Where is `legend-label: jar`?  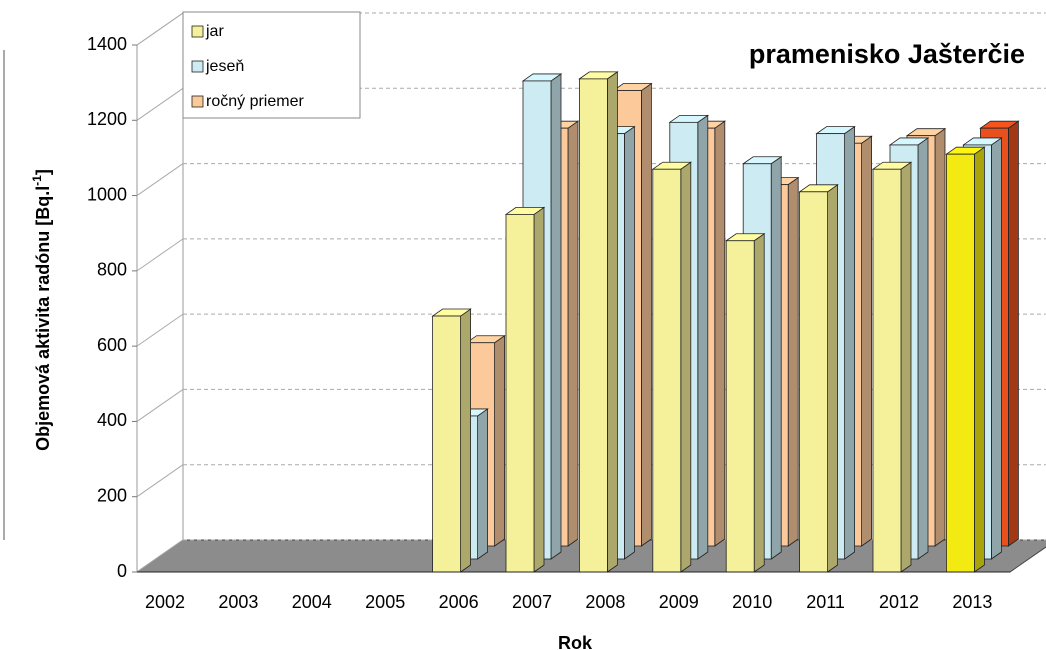
legend-label: jar is located at coordinates (214, 31).